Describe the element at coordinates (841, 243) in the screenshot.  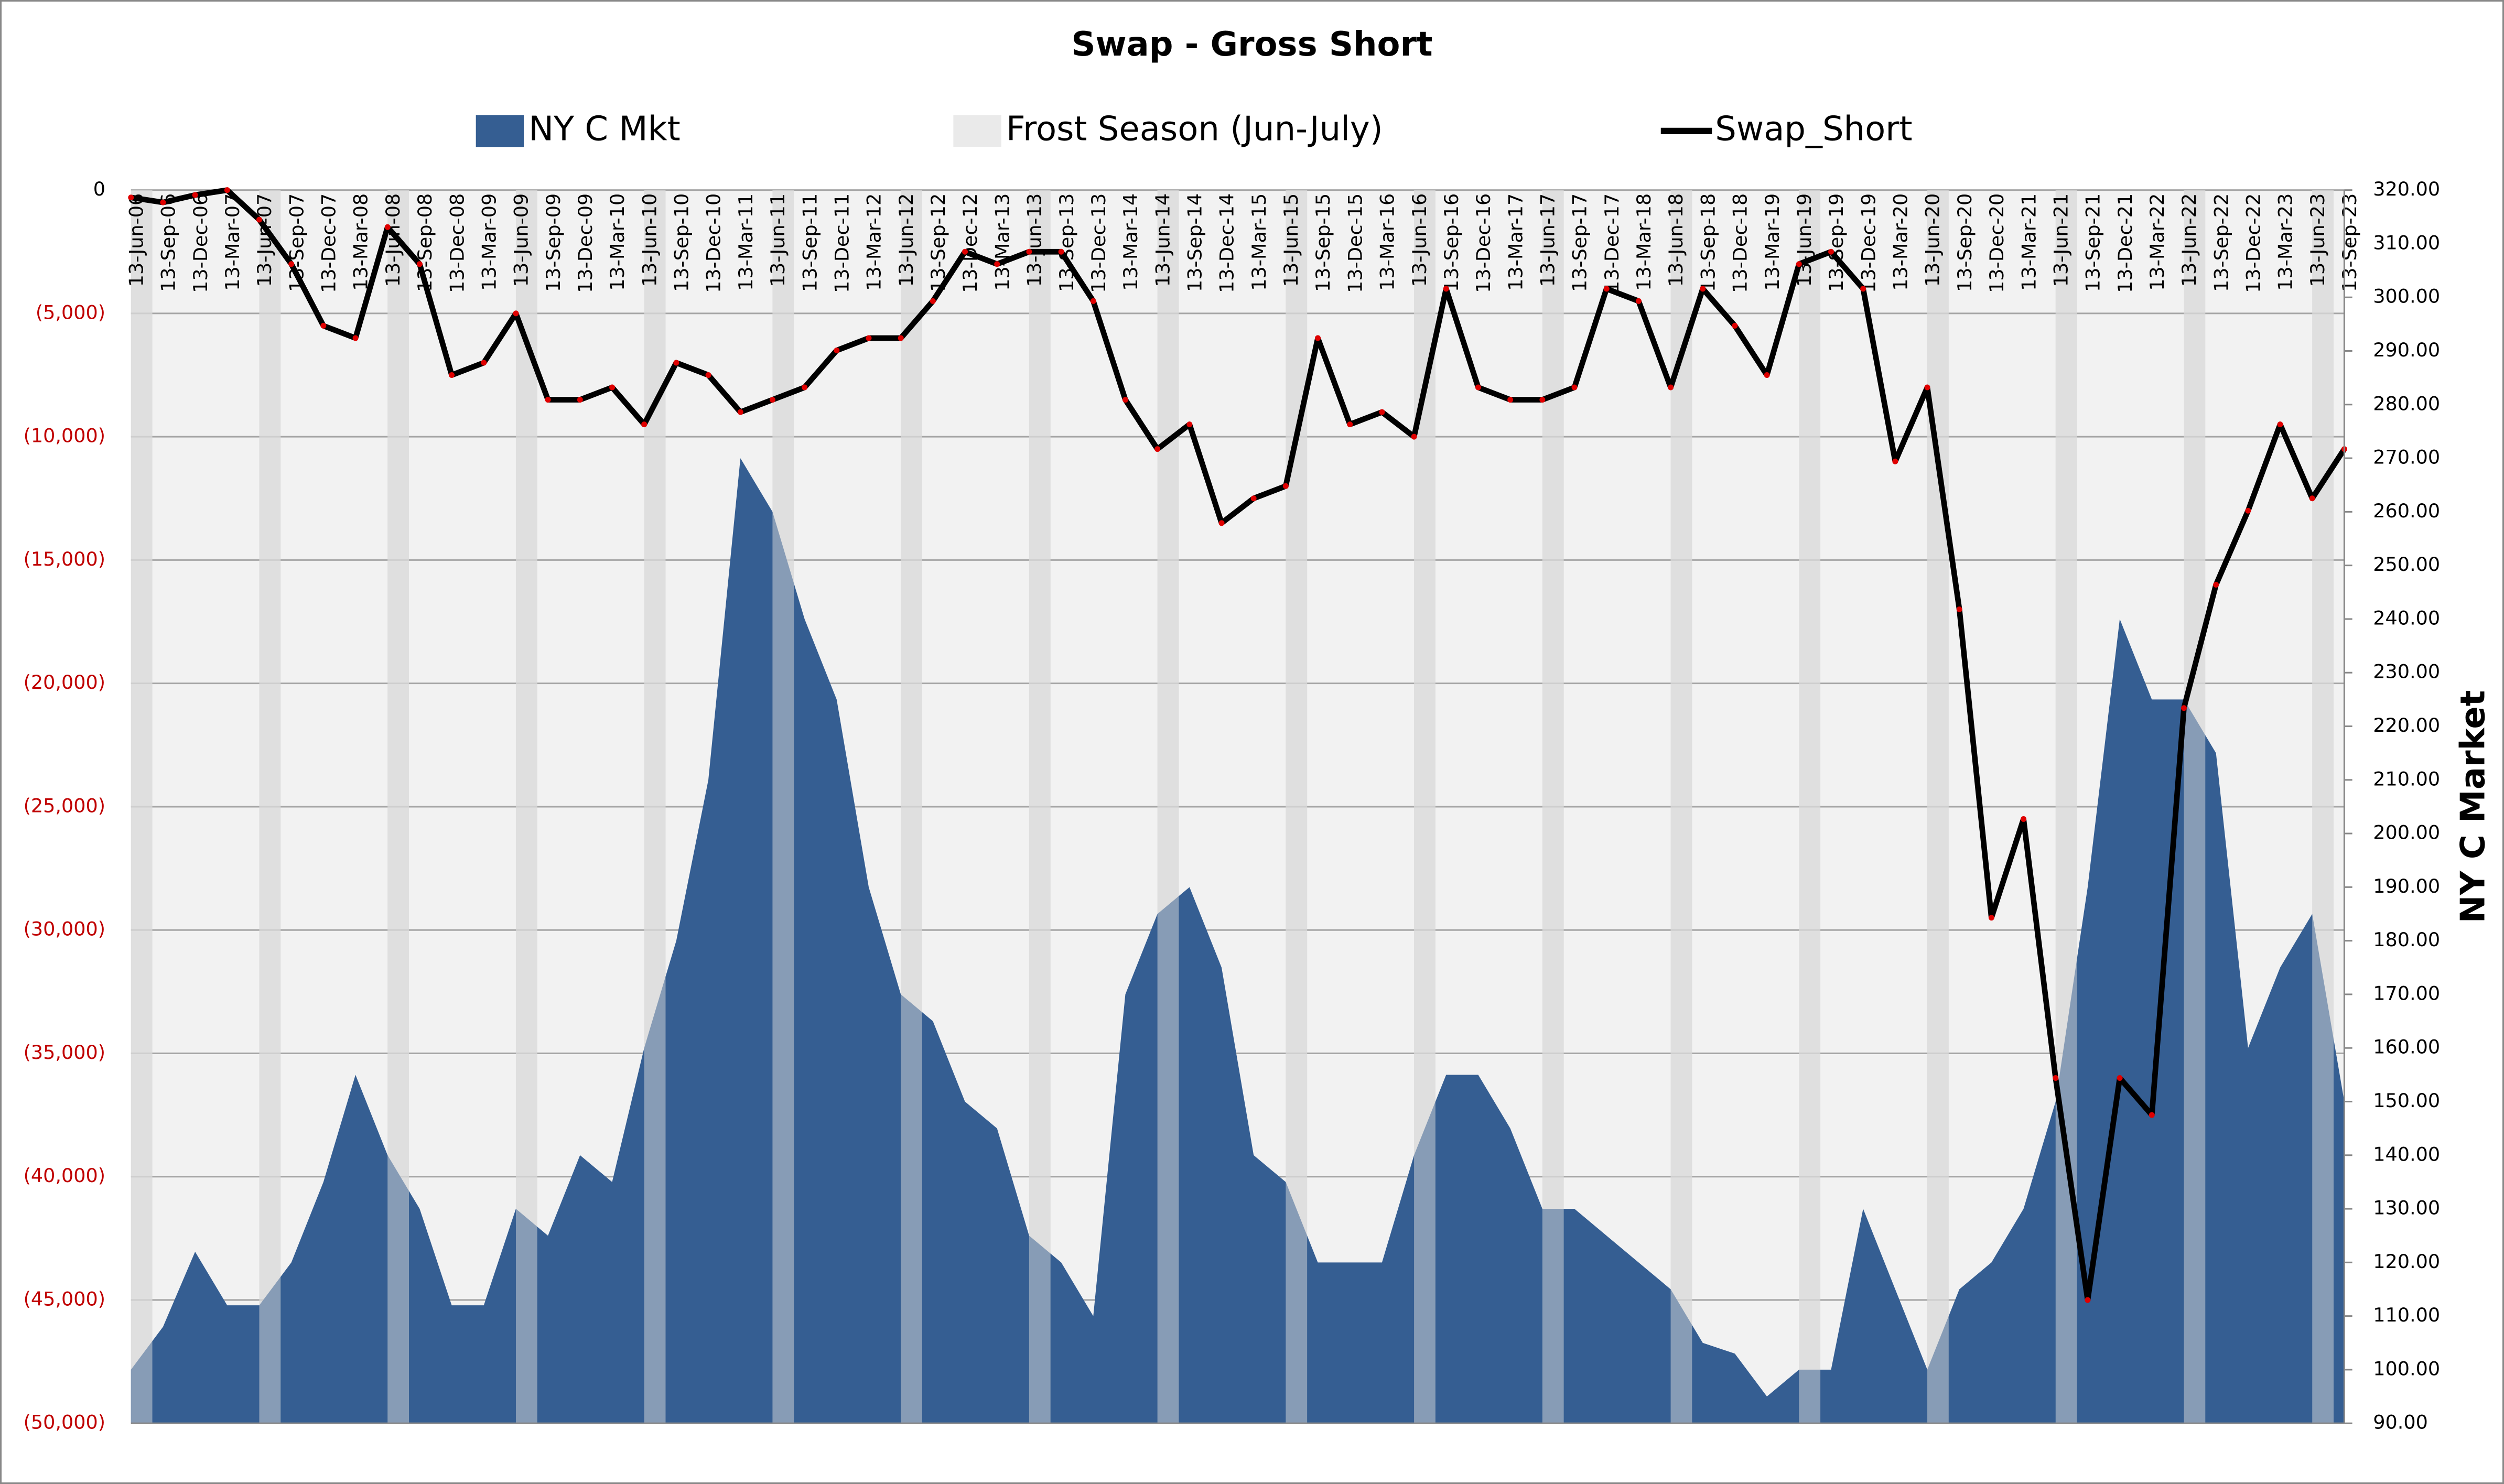
I see `x-tick-label: 13-Dec-11` at that location.